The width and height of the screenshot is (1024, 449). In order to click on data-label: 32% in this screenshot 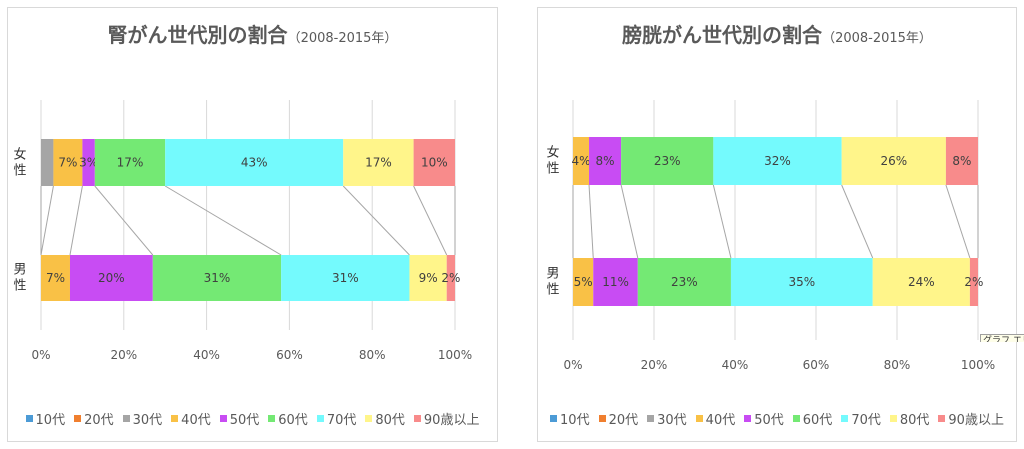, I will do `click(777, 161)`.